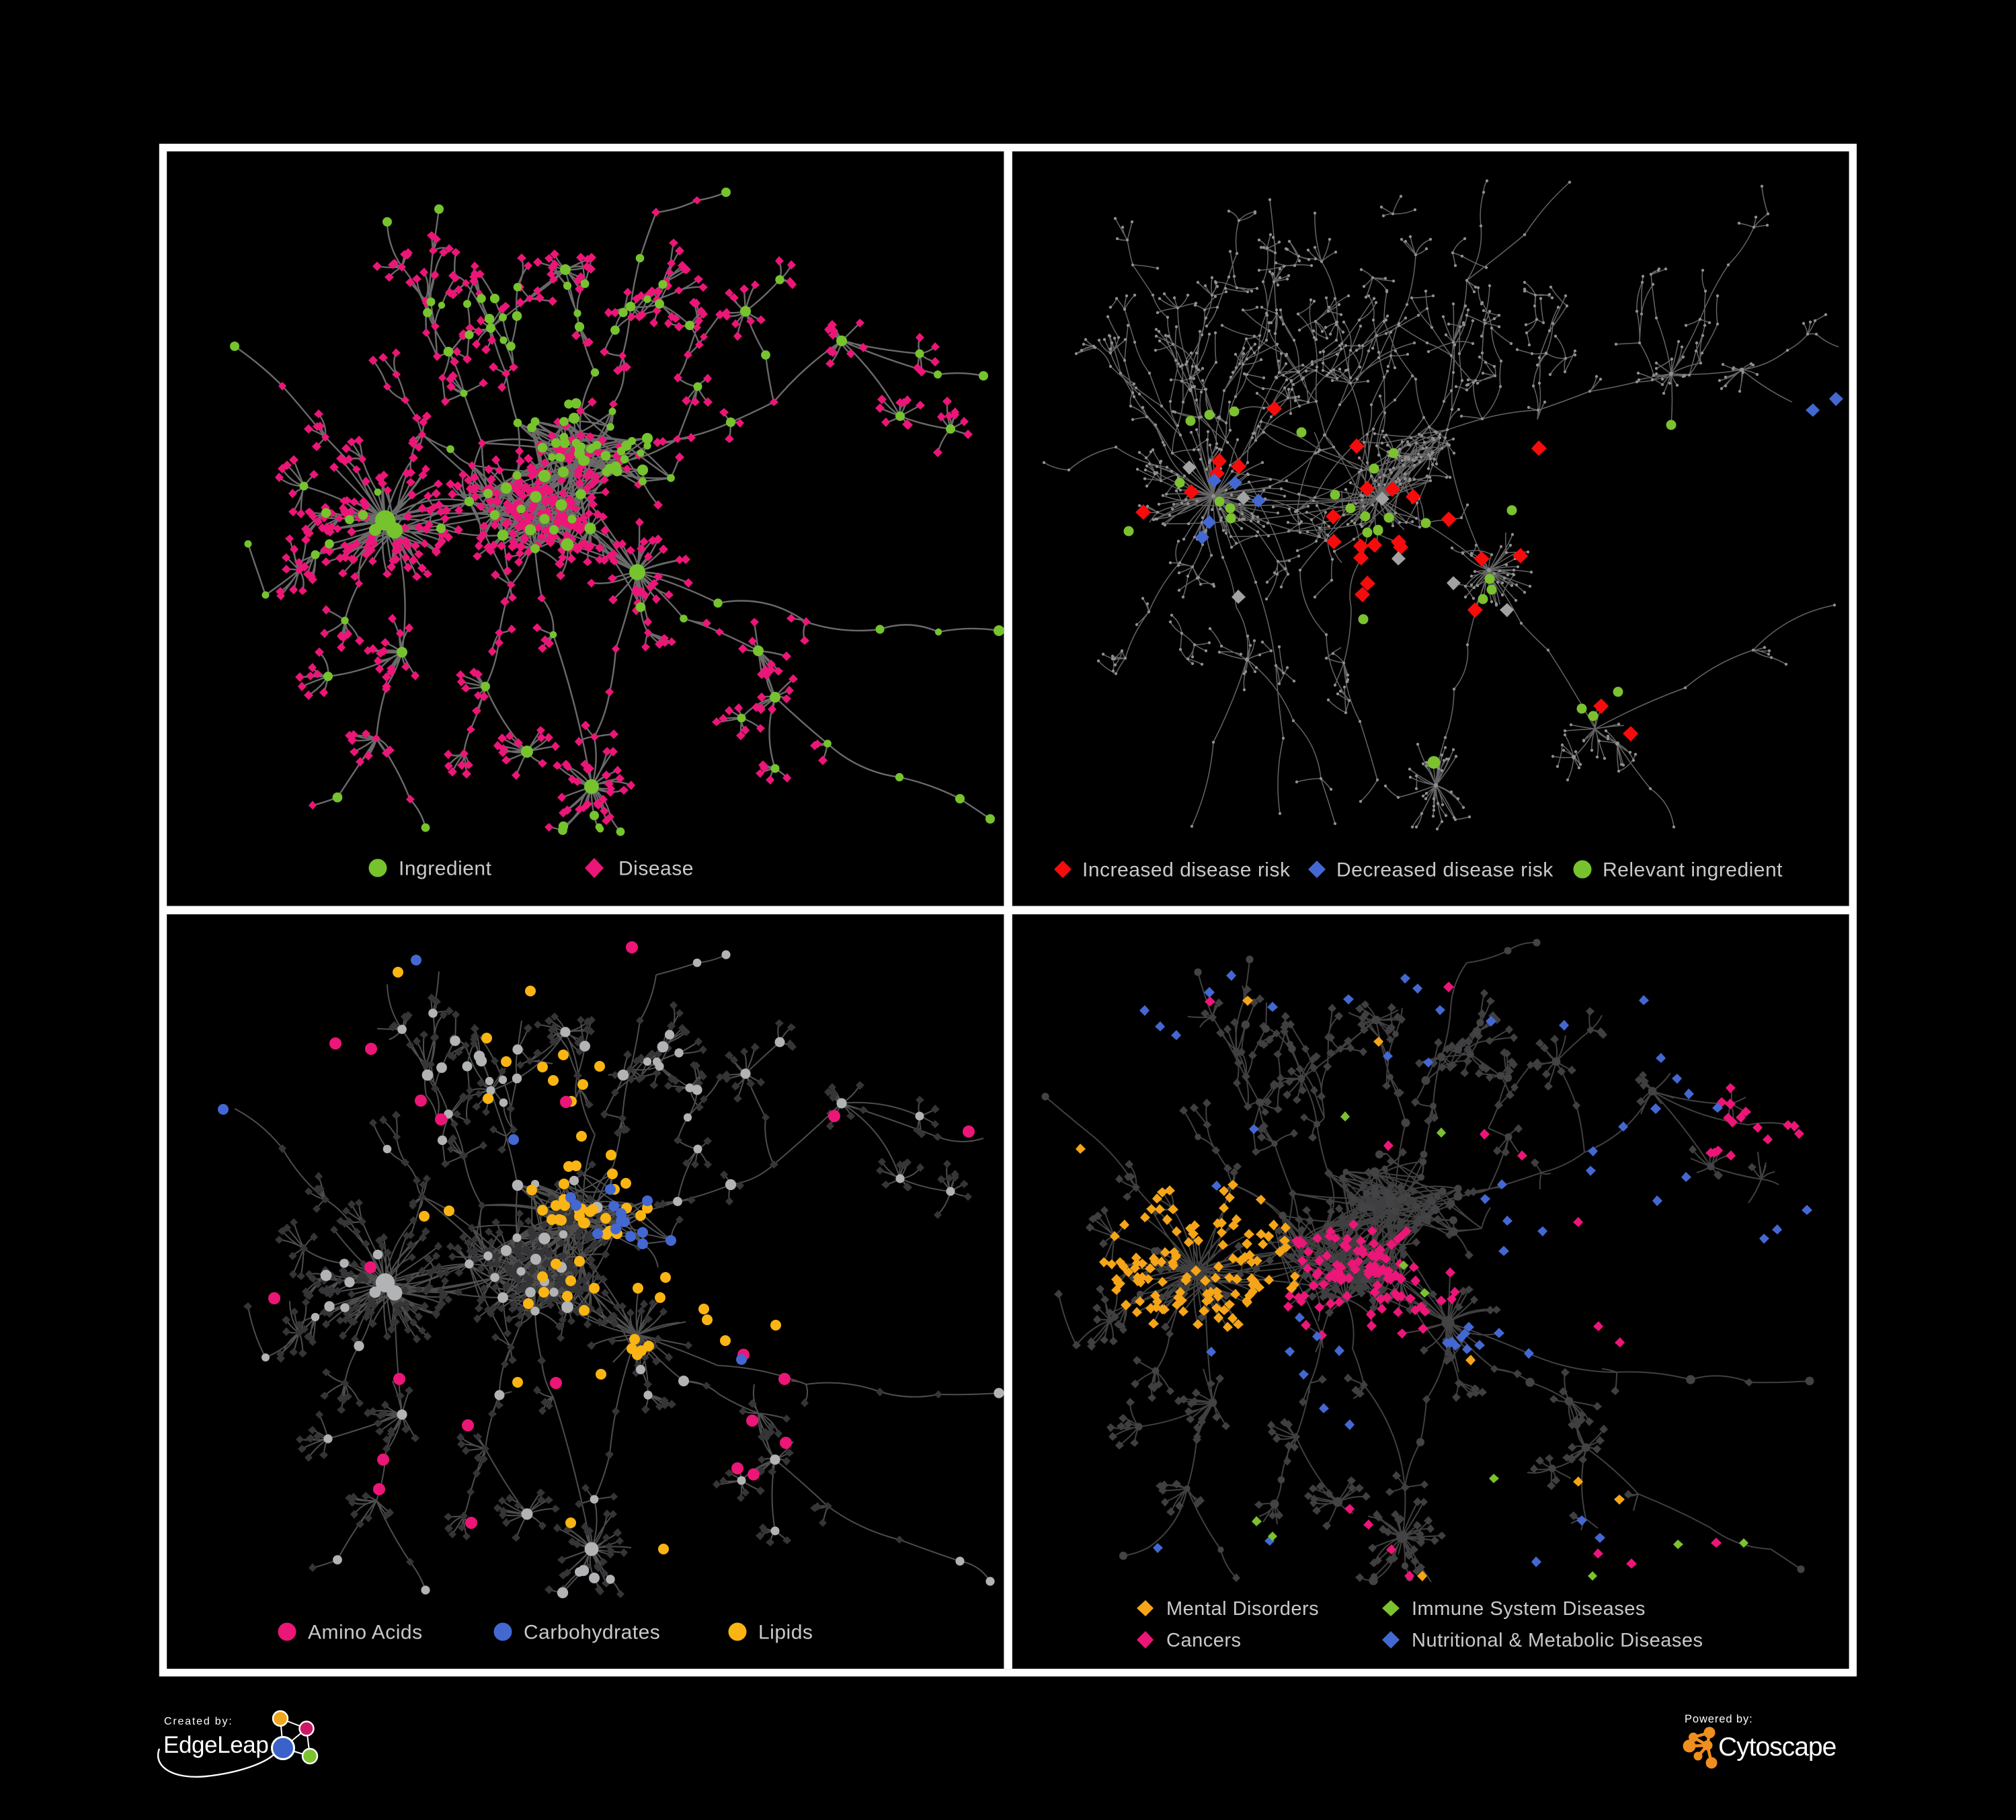 The width and height of the screenshot is (2016, 1820). What do you see at coordinates (592, 1633) in the screenshot?
I see `svg-text: Carbohydrates` at bounding box center [592, 1633].